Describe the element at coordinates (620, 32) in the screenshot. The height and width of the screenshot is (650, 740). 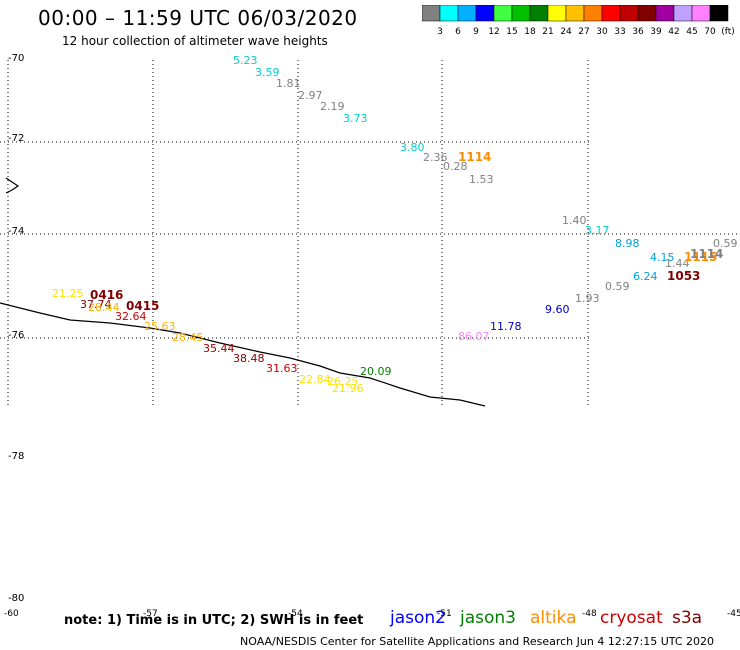
I see `scale-label: 33` at that location.